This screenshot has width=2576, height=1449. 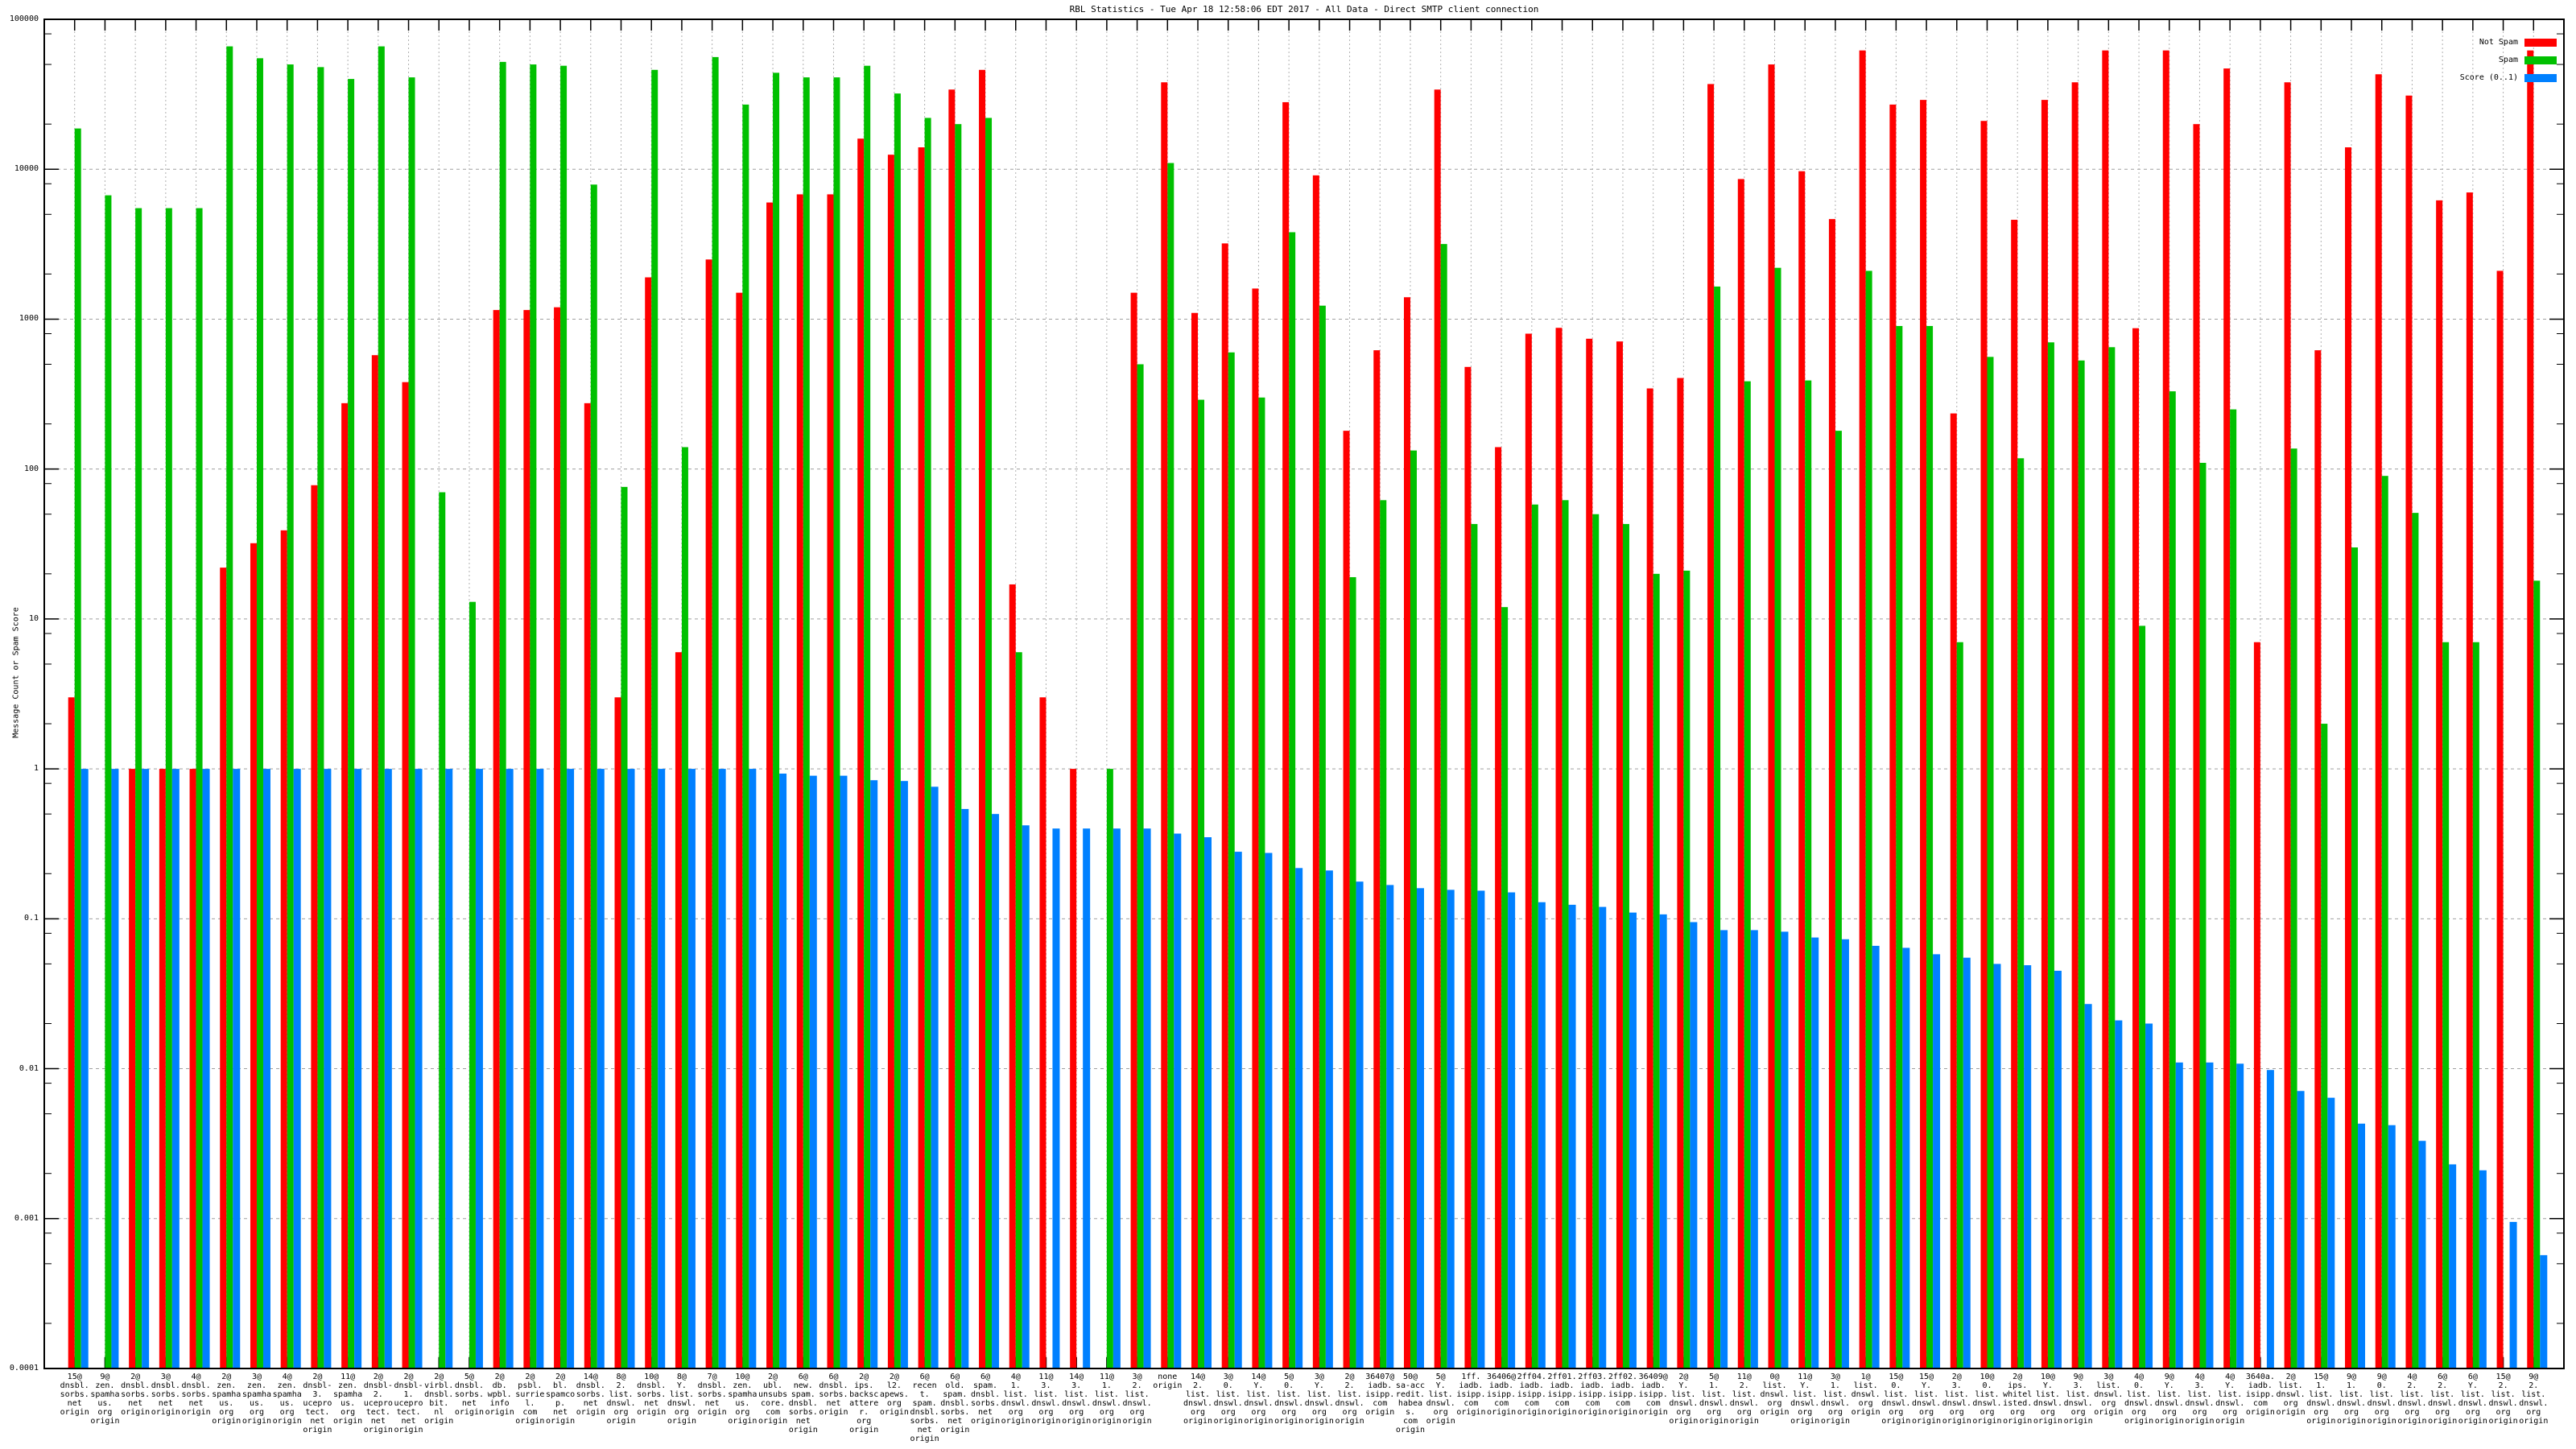 What do you see at coordinates (26, 169) in the screenshot?
I see `y-tick-label: 10000` at bounding box center [26, 169].